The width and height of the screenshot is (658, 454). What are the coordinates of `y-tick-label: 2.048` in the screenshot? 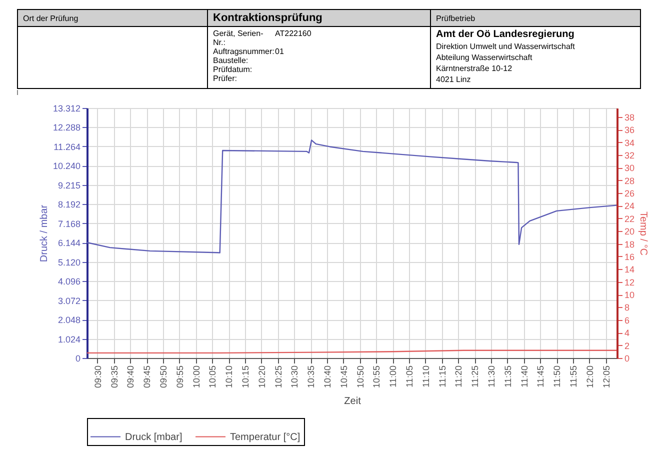 It's located at (69, 320).